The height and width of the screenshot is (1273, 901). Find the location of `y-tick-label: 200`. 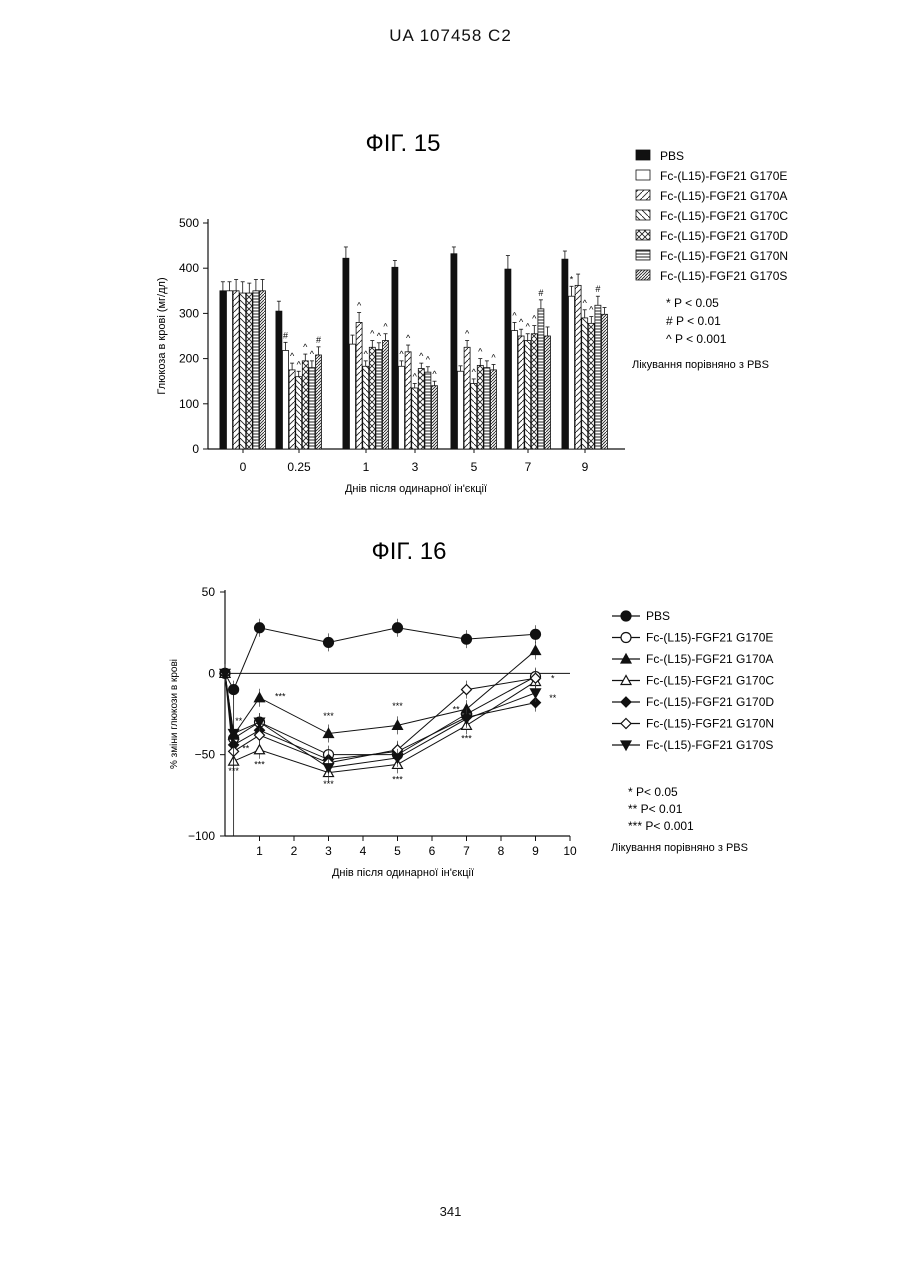

y-tick-label: 200 is located at coordinates (189, 359).